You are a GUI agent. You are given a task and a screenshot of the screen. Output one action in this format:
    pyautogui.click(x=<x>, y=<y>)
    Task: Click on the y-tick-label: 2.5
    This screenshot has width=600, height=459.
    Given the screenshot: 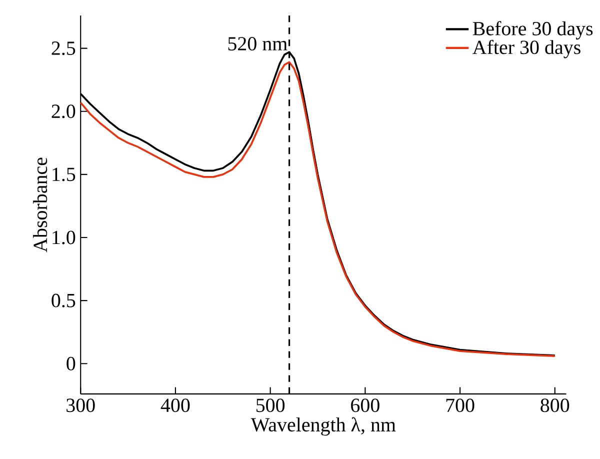 What is the action you would take?
    pyautogui.click(x=64, y=49)
    